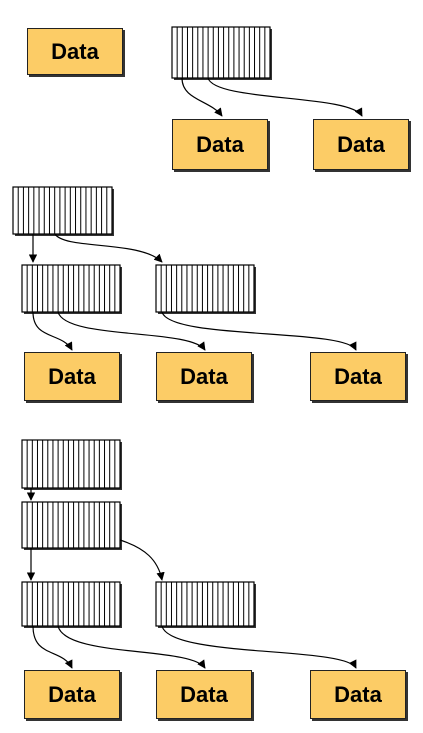  I want to click on striped-block-g3-right, so click(205, 289).